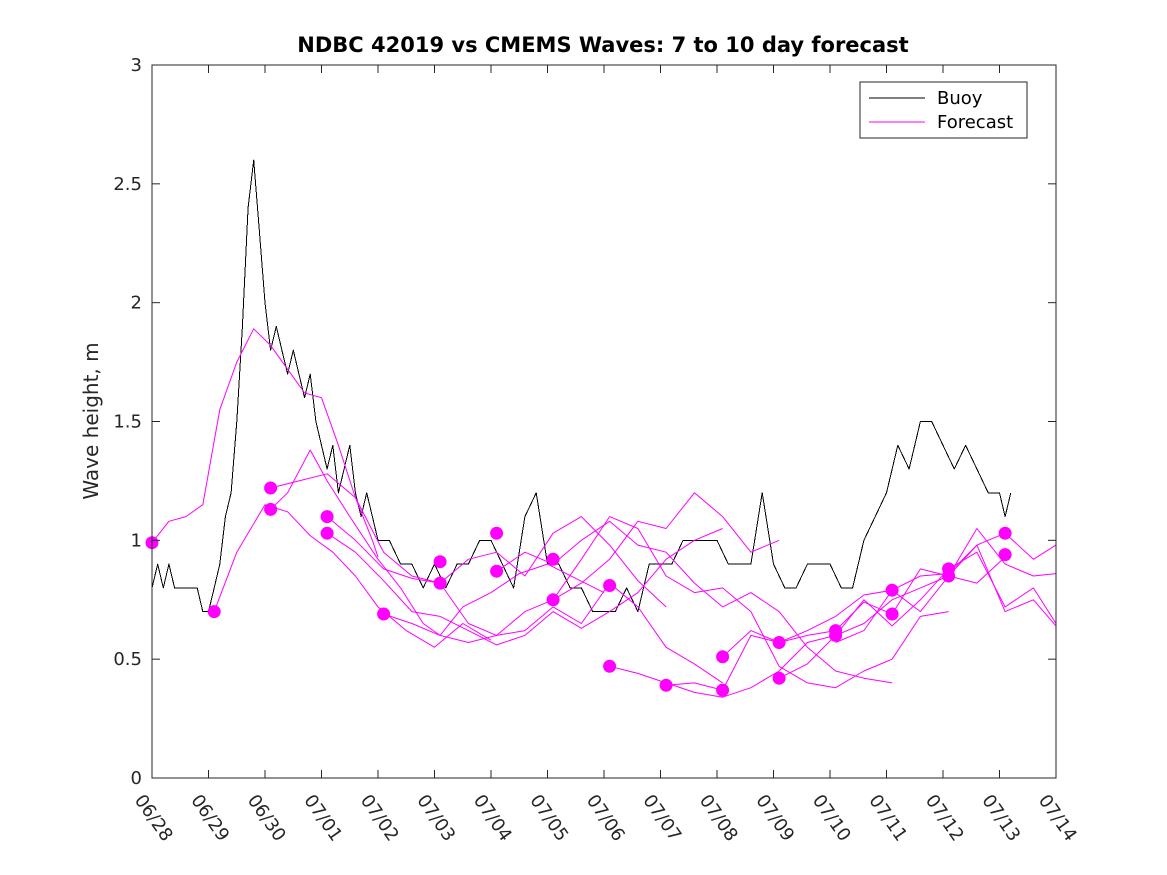 The height and width of the screenshot is (875, 1167). Describe the element at coordinates (1057, 818) in the screenshot. I see `x-tick-label: 07/14` at that location.